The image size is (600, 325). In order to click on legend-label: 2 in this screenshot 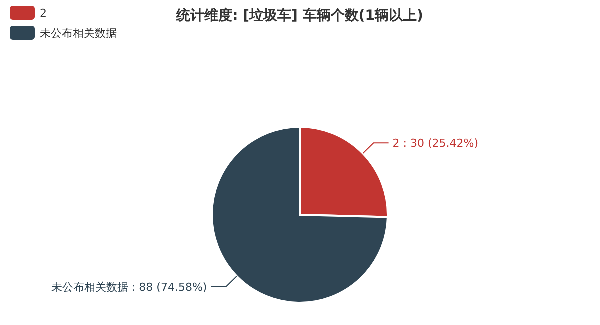, I will do `click(43, 13)`.